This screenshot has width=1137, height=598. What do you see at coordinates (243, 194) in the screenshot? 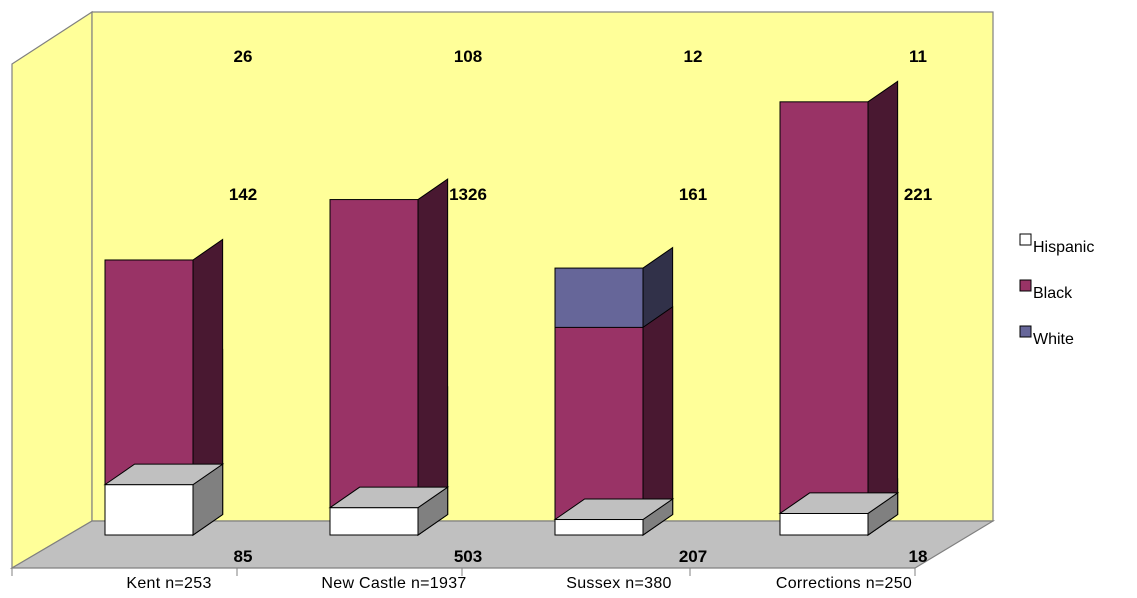
I see `value-label-black: 142` at bounding box center [243, 194].